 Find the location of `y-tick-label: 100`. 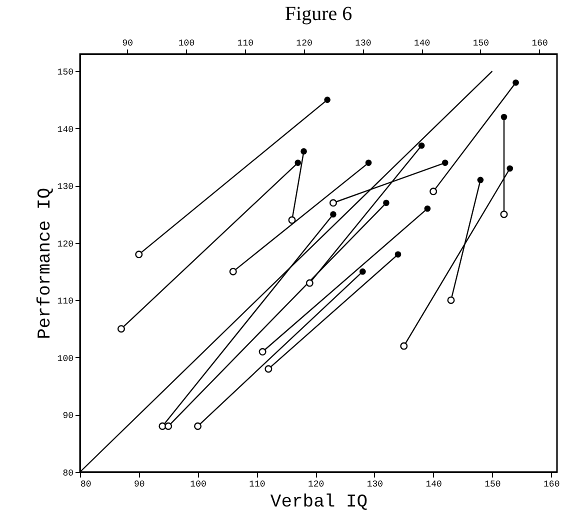

y-tick-label: 100 is located at coordinates (65, 359).